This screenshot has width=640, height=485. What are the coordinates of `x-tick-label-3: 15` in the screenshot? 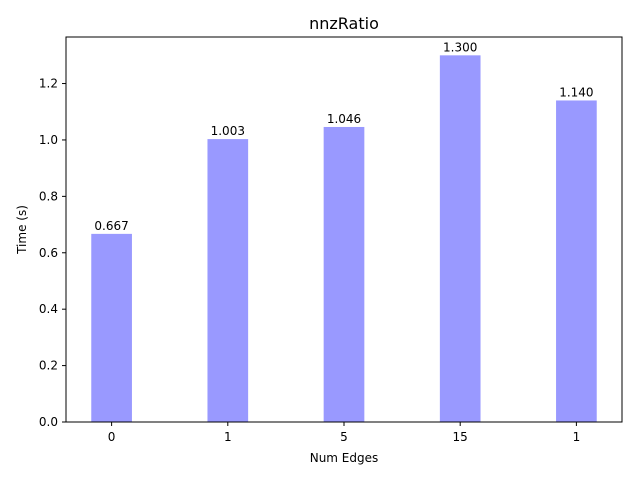 It's located at (460, 437).